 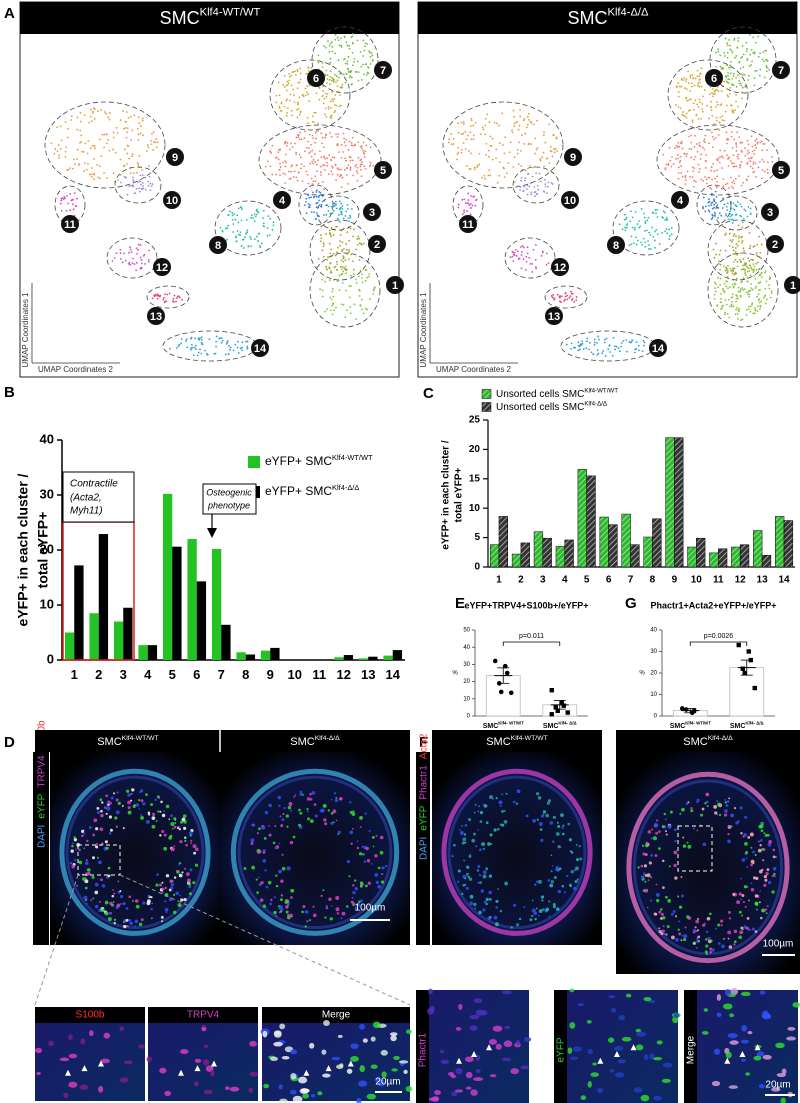 What do you see at coordinates (479, 1046) in the screenshot?
I see `inset-image` at bounding box center [479, 1046].